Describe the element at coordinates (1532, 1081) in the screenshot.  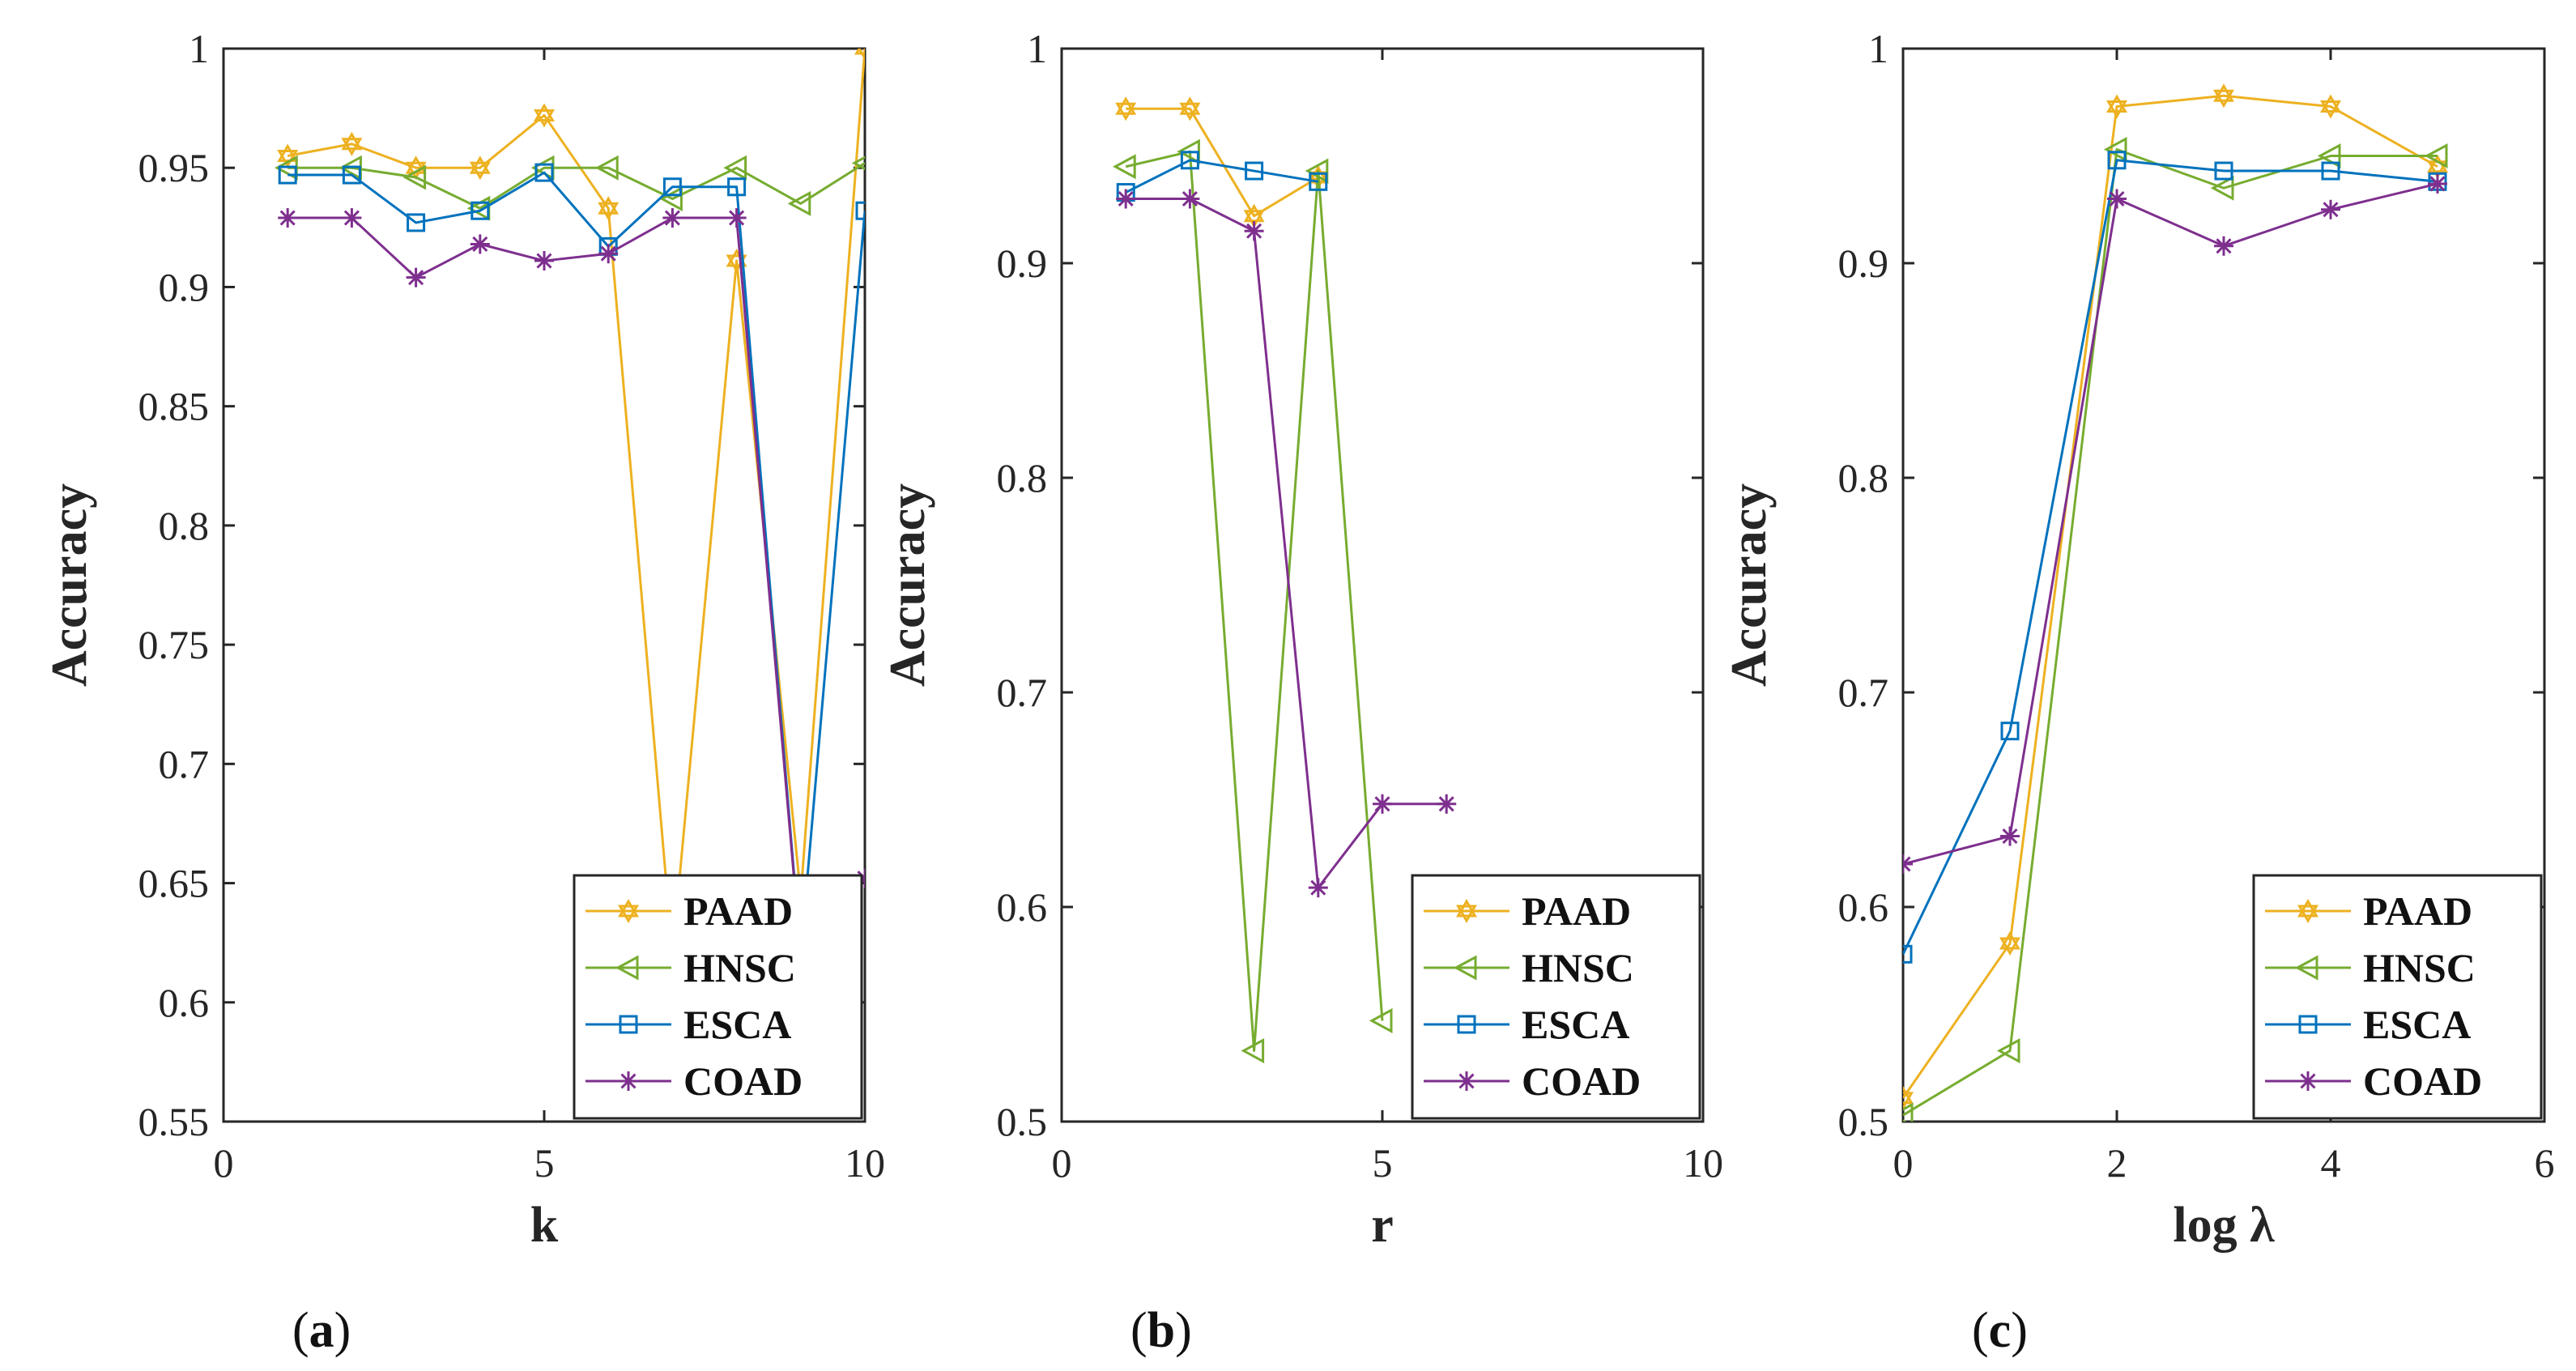
I see `legend-item-coad: COAD` at that location.